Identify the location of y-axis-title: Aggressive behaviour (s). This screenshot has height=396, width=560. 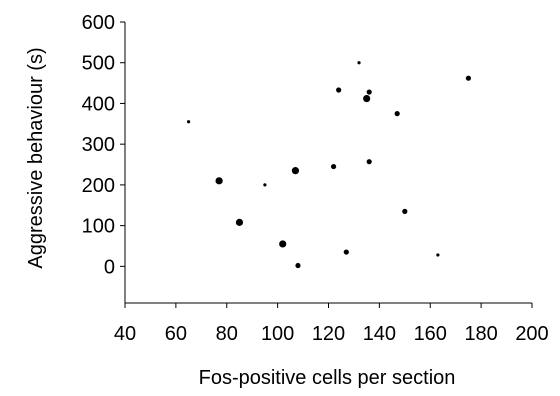
(36, 157).